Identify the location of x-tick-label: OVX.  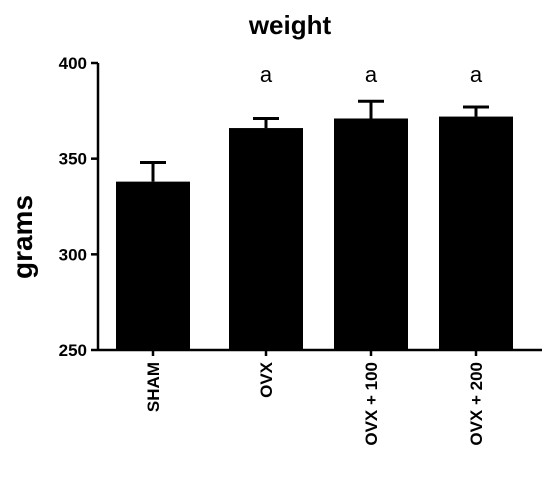
(266, 379).